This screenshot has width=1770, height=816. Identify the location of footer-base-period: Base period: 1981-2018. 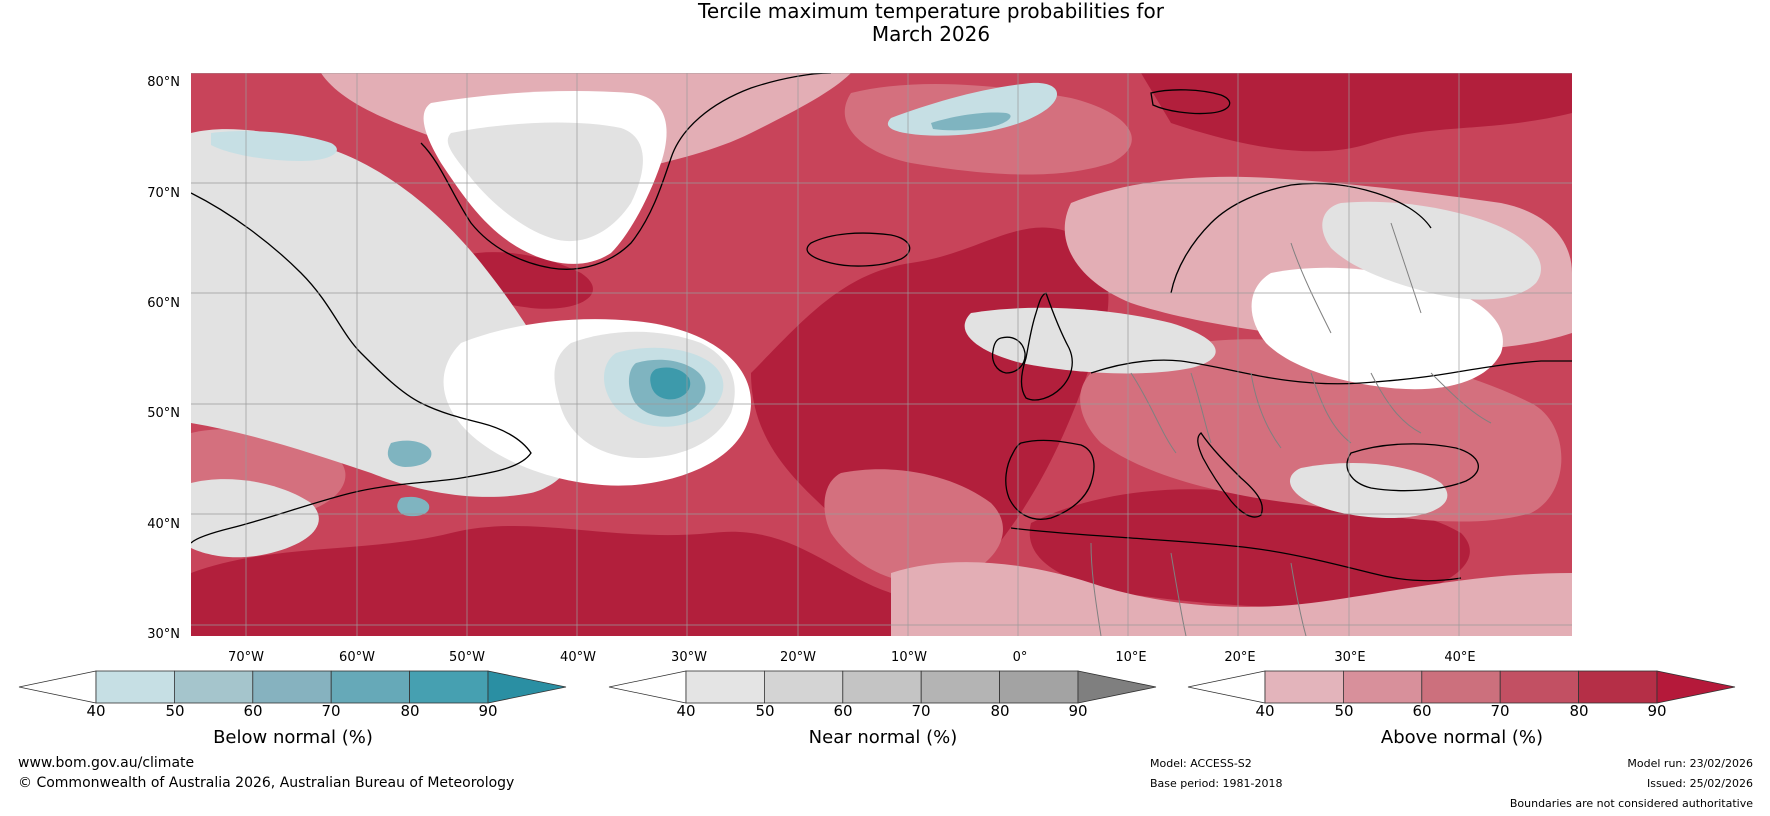
(1216, 783).